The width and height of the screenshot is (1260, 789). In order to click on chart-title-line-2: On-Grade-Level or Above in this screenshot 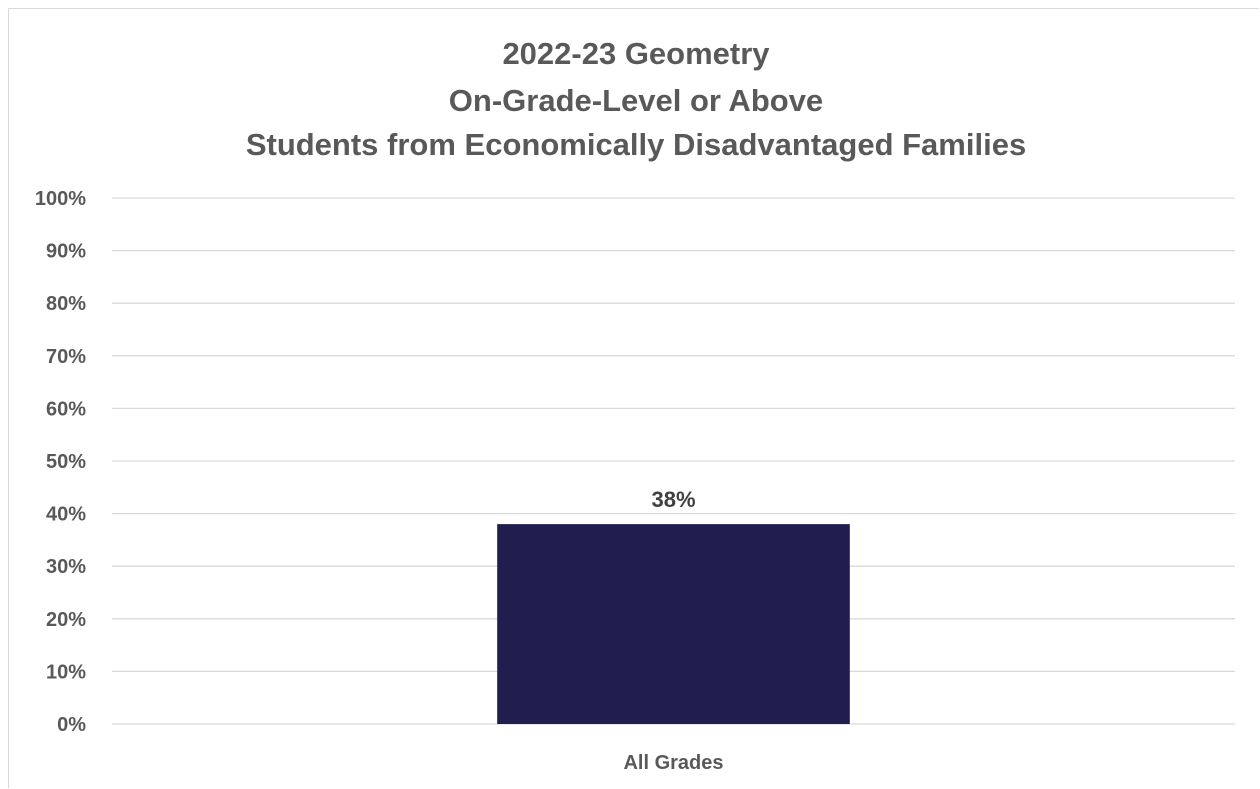, I will do `click(636, 100)`.